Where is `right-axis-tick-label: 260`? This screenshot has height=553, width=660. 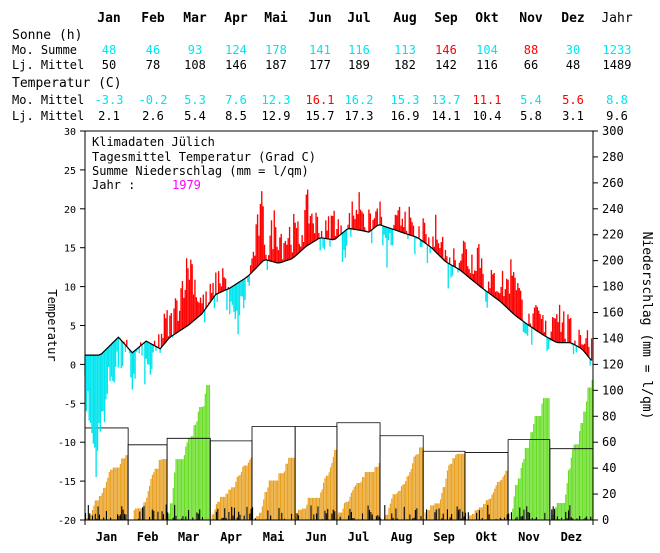 right-axis-tick-label: 260 is located at coordinates (613, 183).